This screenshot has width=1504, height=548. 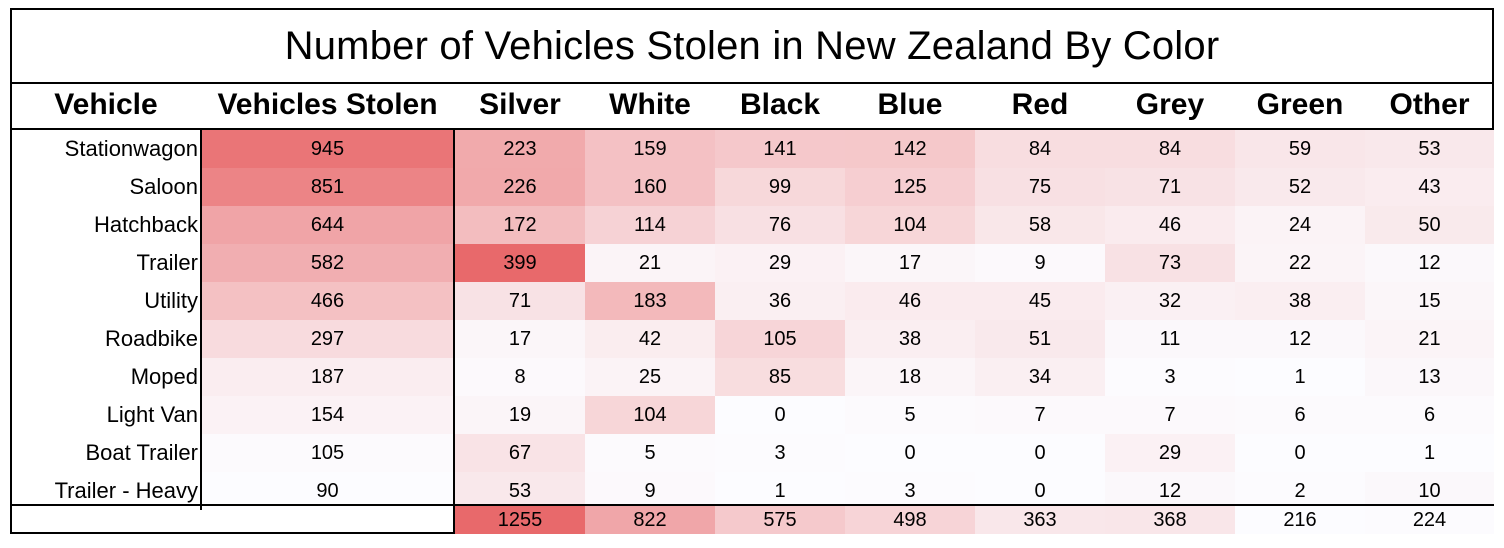 I want to click on cell-trailer-heavy-other: 10, so click(x=1429, y=491).